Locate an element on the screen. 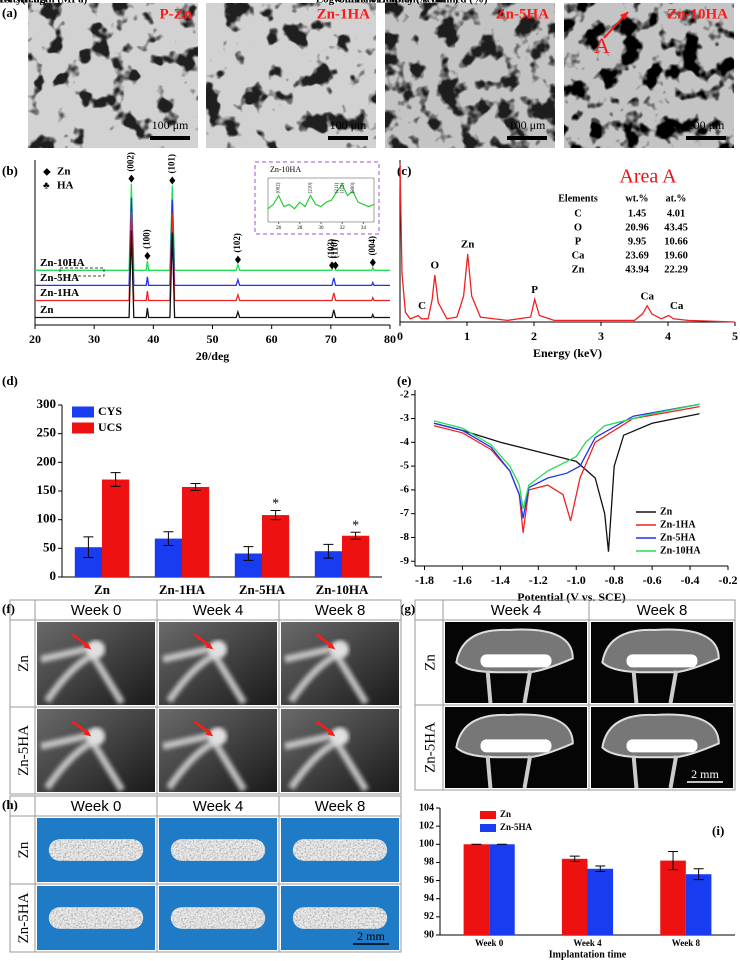 The width and height of the screenshot is (740, 961). panel-label: (i) is located at coordinates (718, 830).